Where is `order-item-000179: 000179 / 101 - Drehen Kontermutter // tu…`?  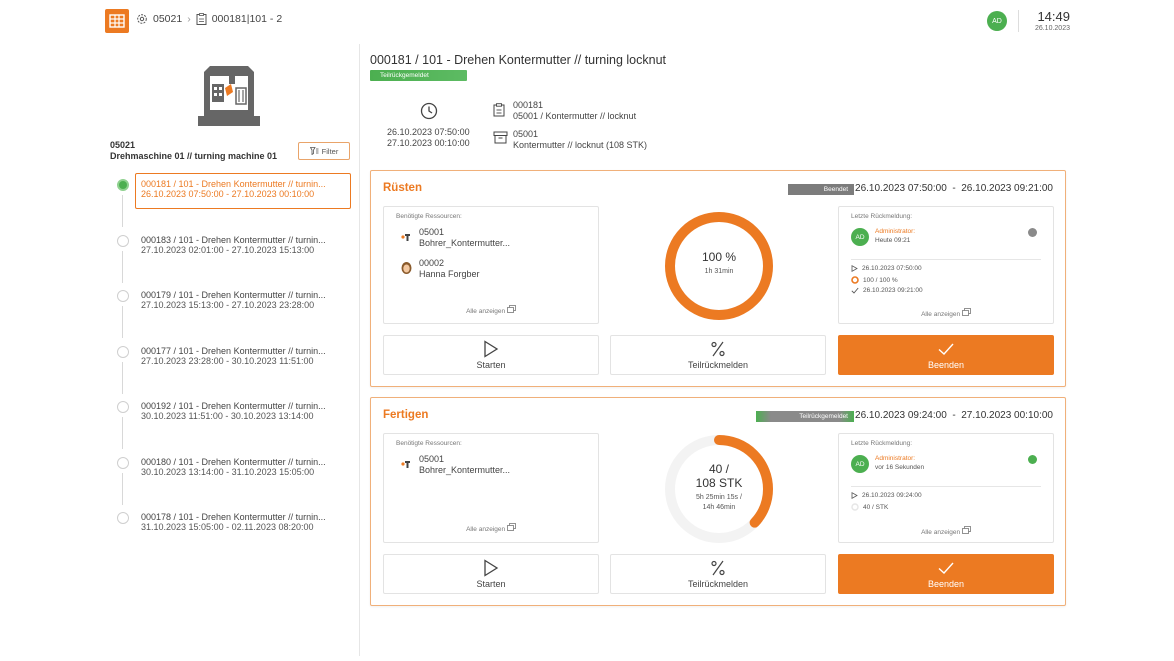
order-item-000179: 000179 / 101 - Drehen Kontermutter // tu… is located at coordinates (232, 311).